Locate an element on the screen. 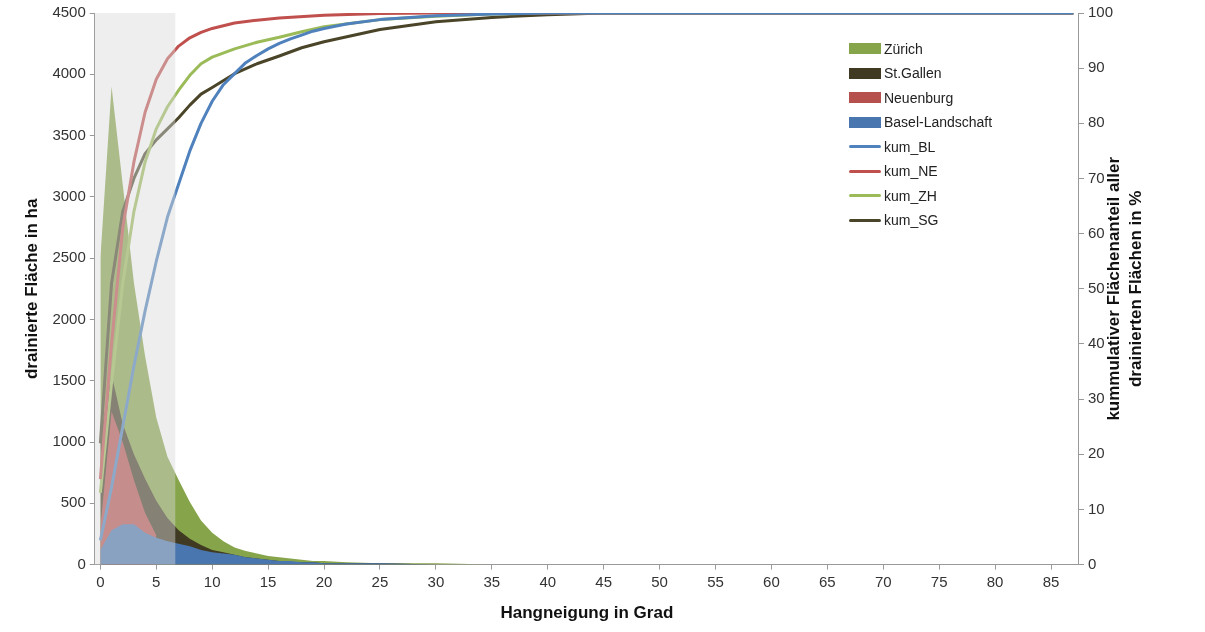 The width and height of the screenshot is (1205, 632). y2-tick-label: 20 is located at coordinates (1096, 453).